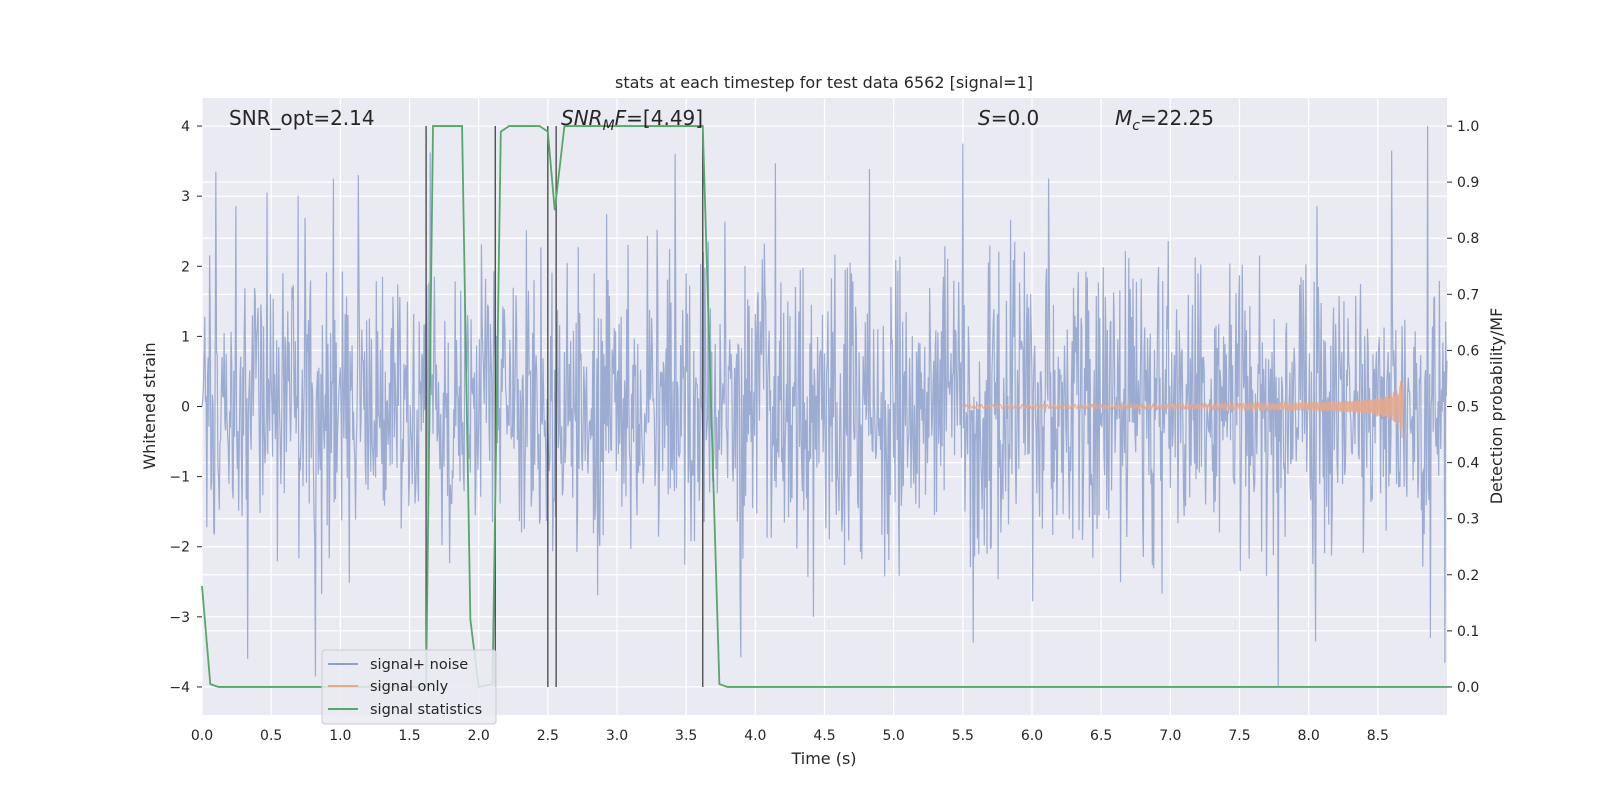 This screenshot has height=800, width=1600. Describe the element at coordinates (1468, 351) in the screenshot. I see `y-tick-label-right: 0.6` at that location.